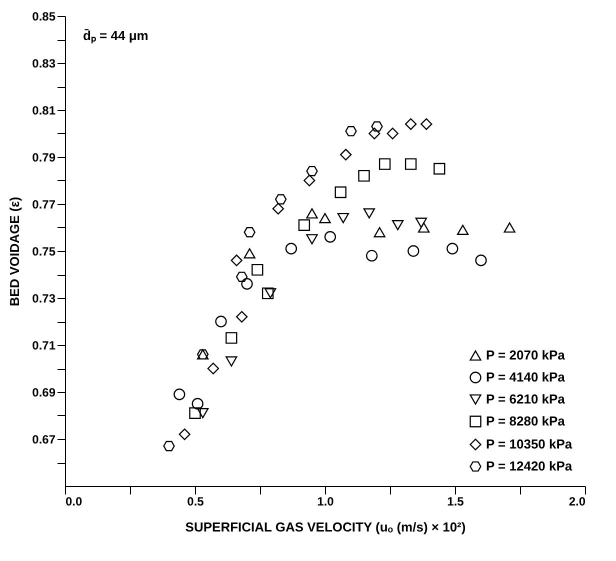 The width and height of the screenshot is (616, 561). Describe the element at coordinates (195, 501) in the screenshot. I see `x-tick-label: 0.5` at that location.